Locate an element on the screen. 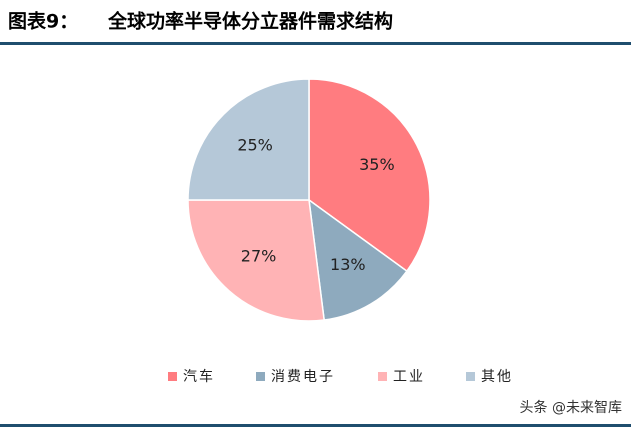 Image resolution: width=631 pixels, height=431 pixels. chart-title: 全球功率半导体分立器件需求结构 is located at coordinates (250, 21).